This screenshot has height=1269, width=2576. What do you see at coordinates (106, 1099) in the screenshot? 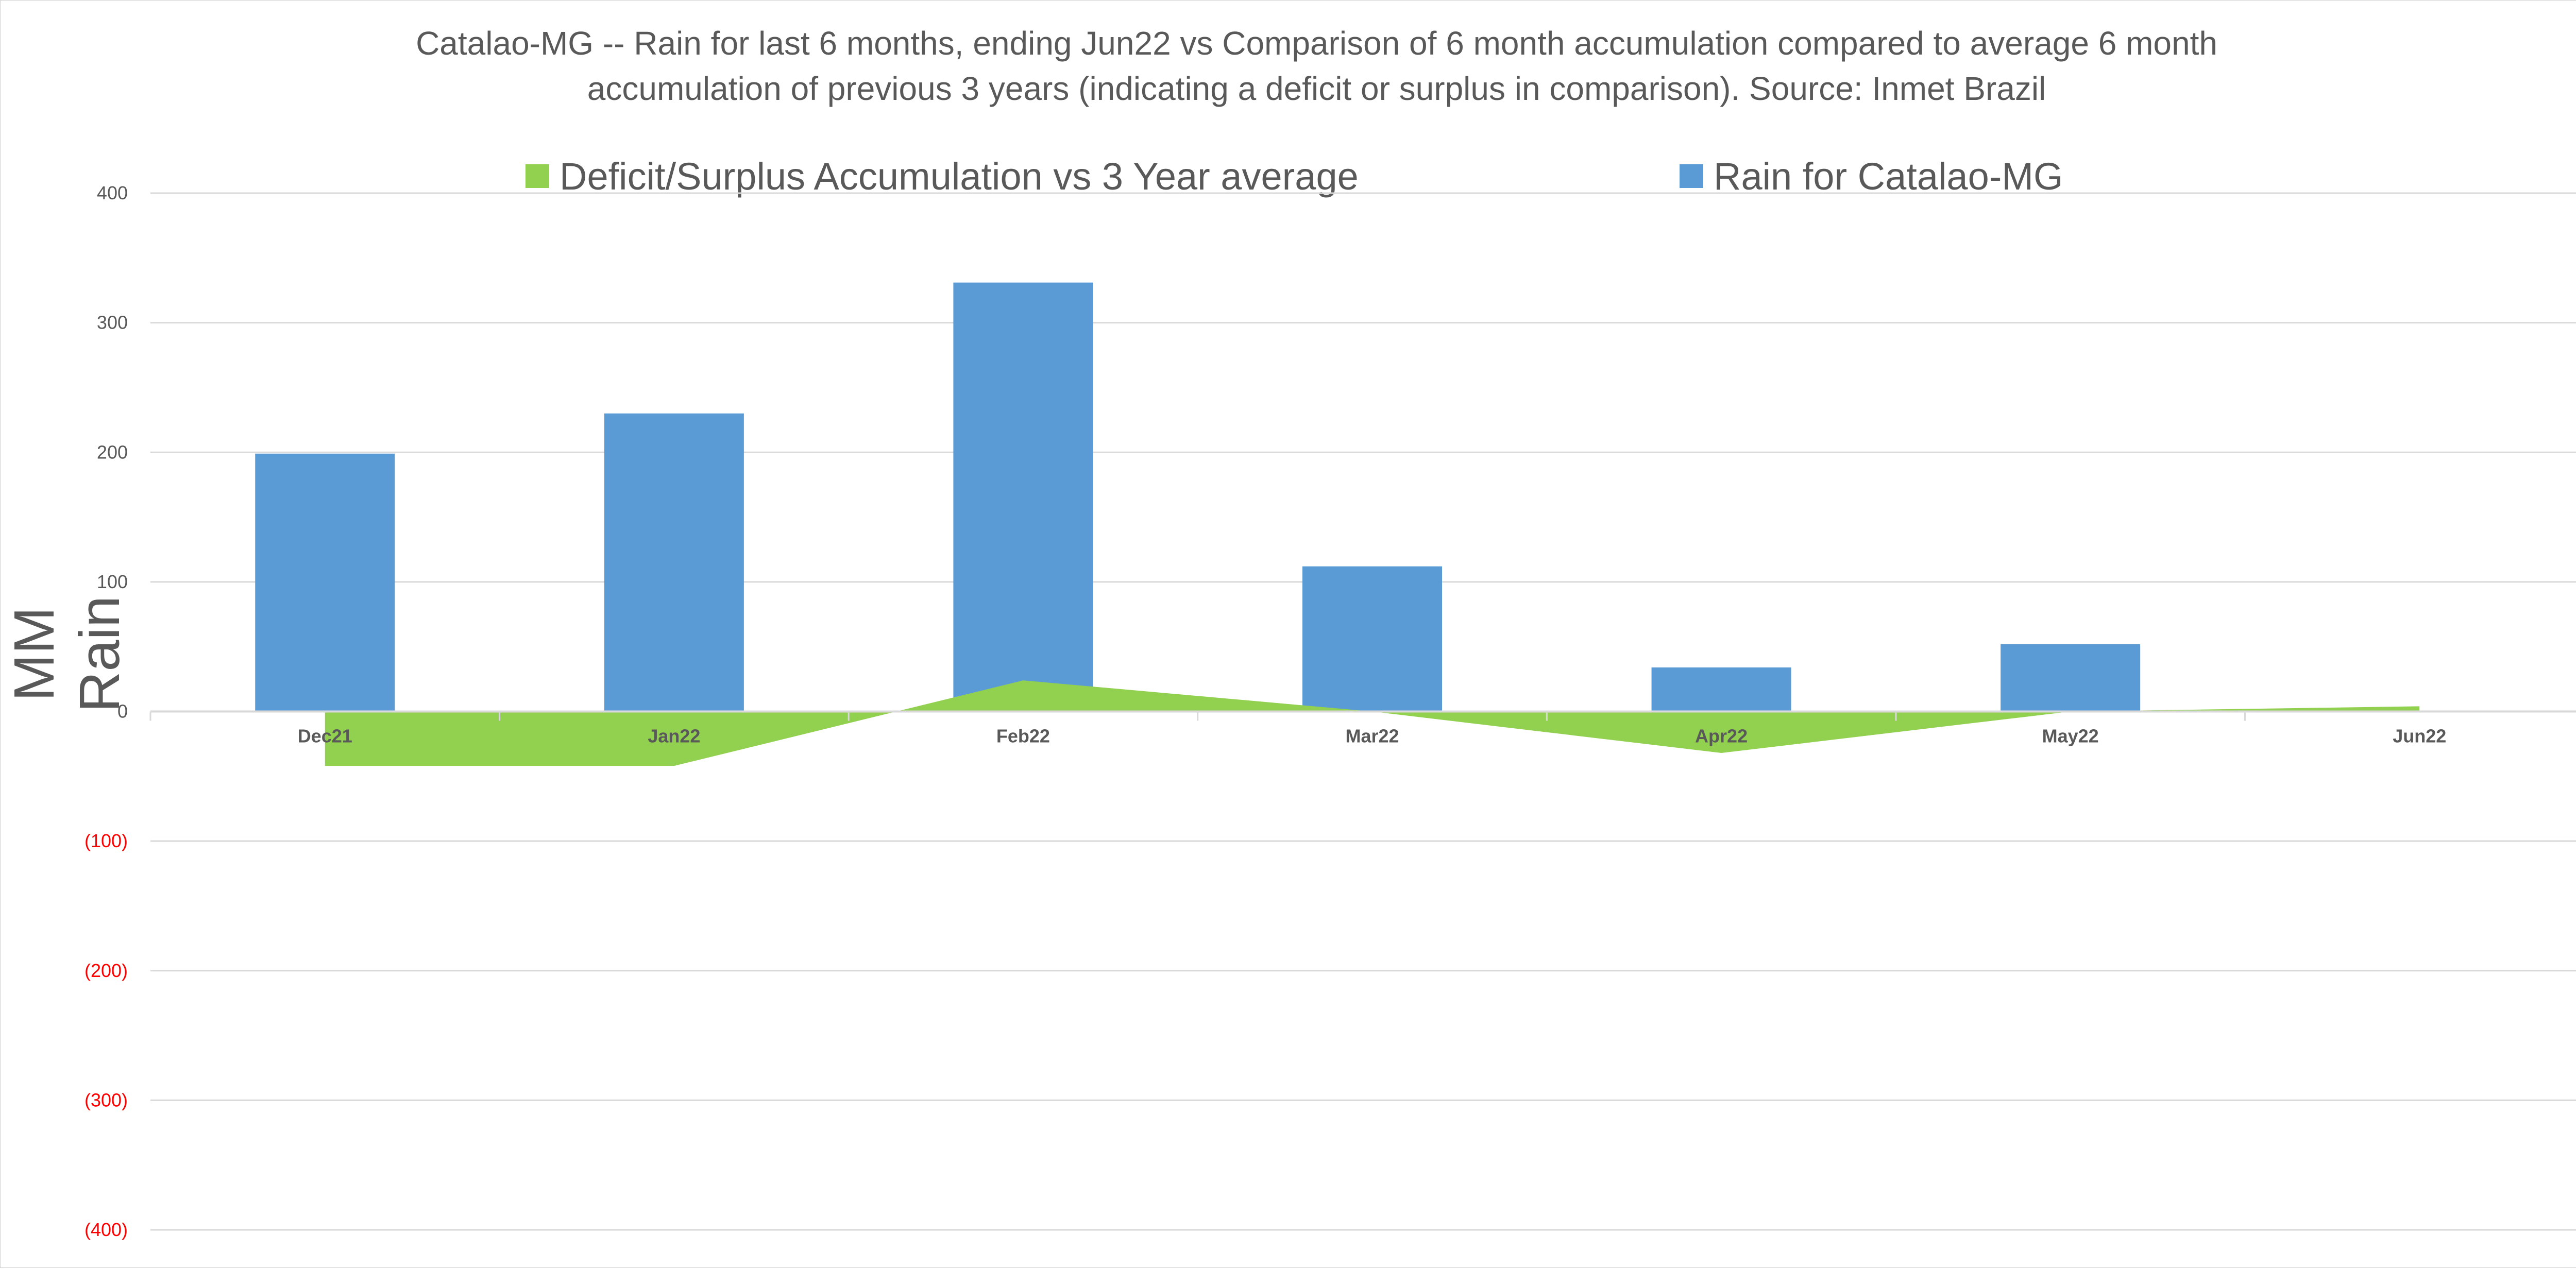
I see `y-tick-label: (300)` at bounding box center [106, 1099].